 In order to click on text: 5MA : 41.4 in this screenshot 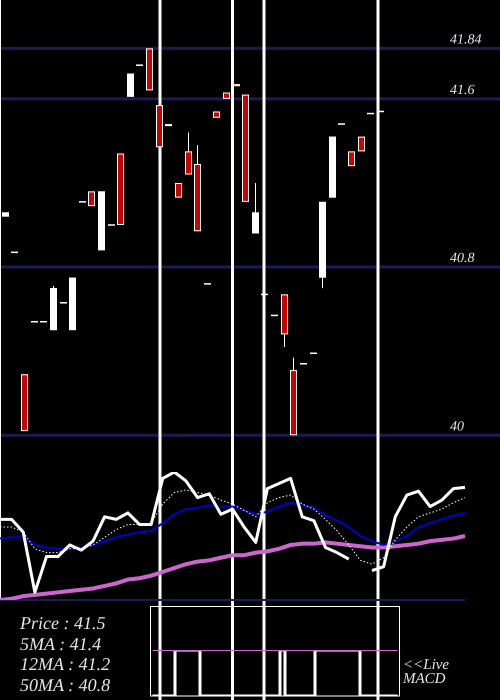, I will do `click(61, 644)`.